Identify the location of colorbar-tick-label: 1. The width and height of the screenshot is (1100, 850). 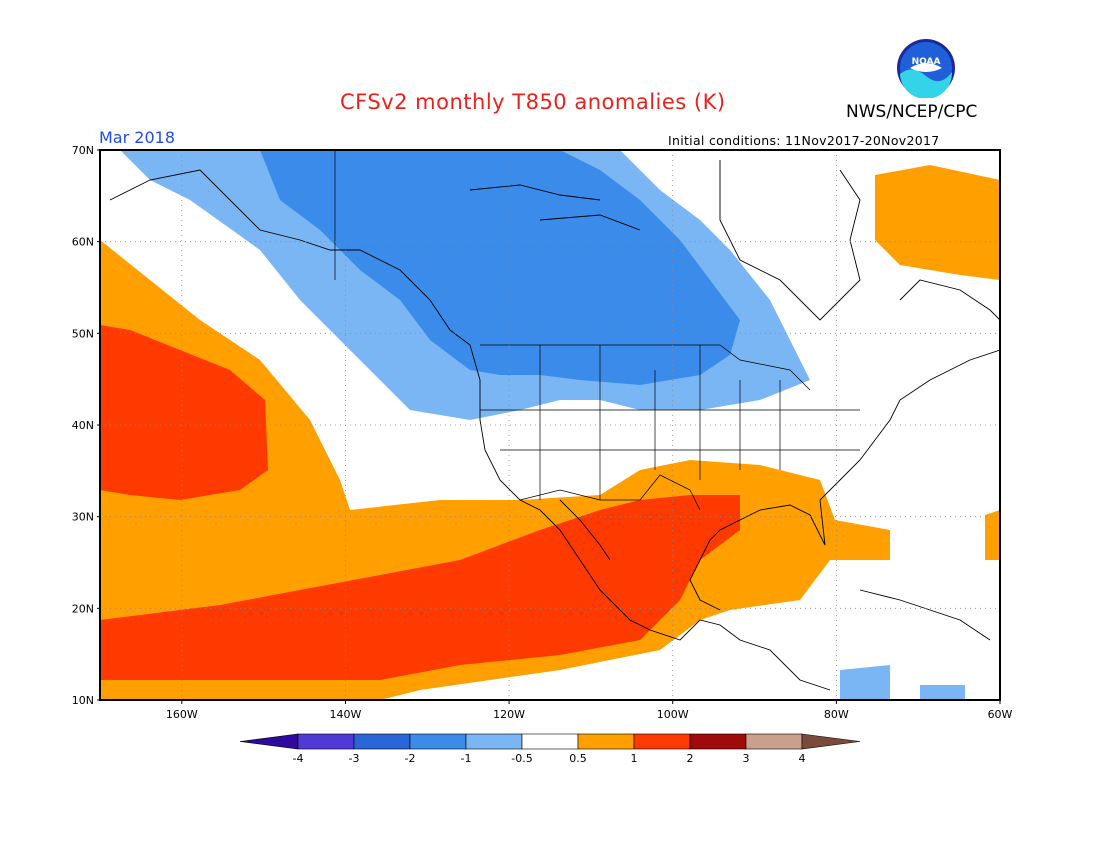
(634, 758).